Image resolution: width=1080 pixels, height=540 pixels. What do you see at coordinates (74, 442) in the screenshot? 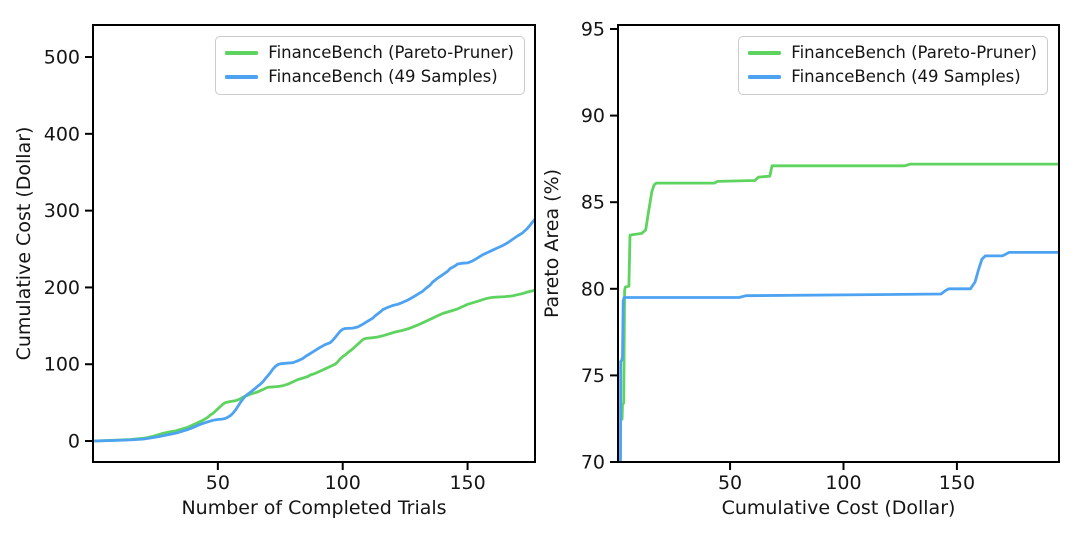
I see `y-axis-tick-label: 0` at bounding box center [74, 442].